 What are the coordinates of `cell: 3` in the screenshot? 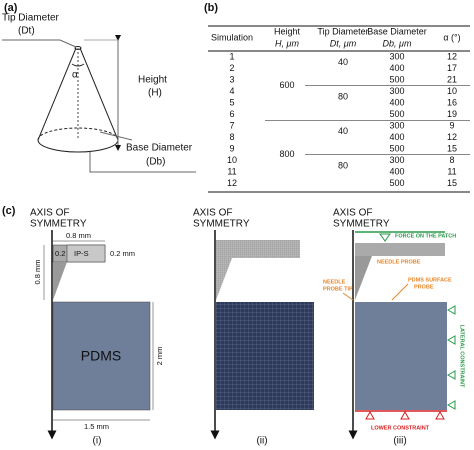 It's located at (231, 79).